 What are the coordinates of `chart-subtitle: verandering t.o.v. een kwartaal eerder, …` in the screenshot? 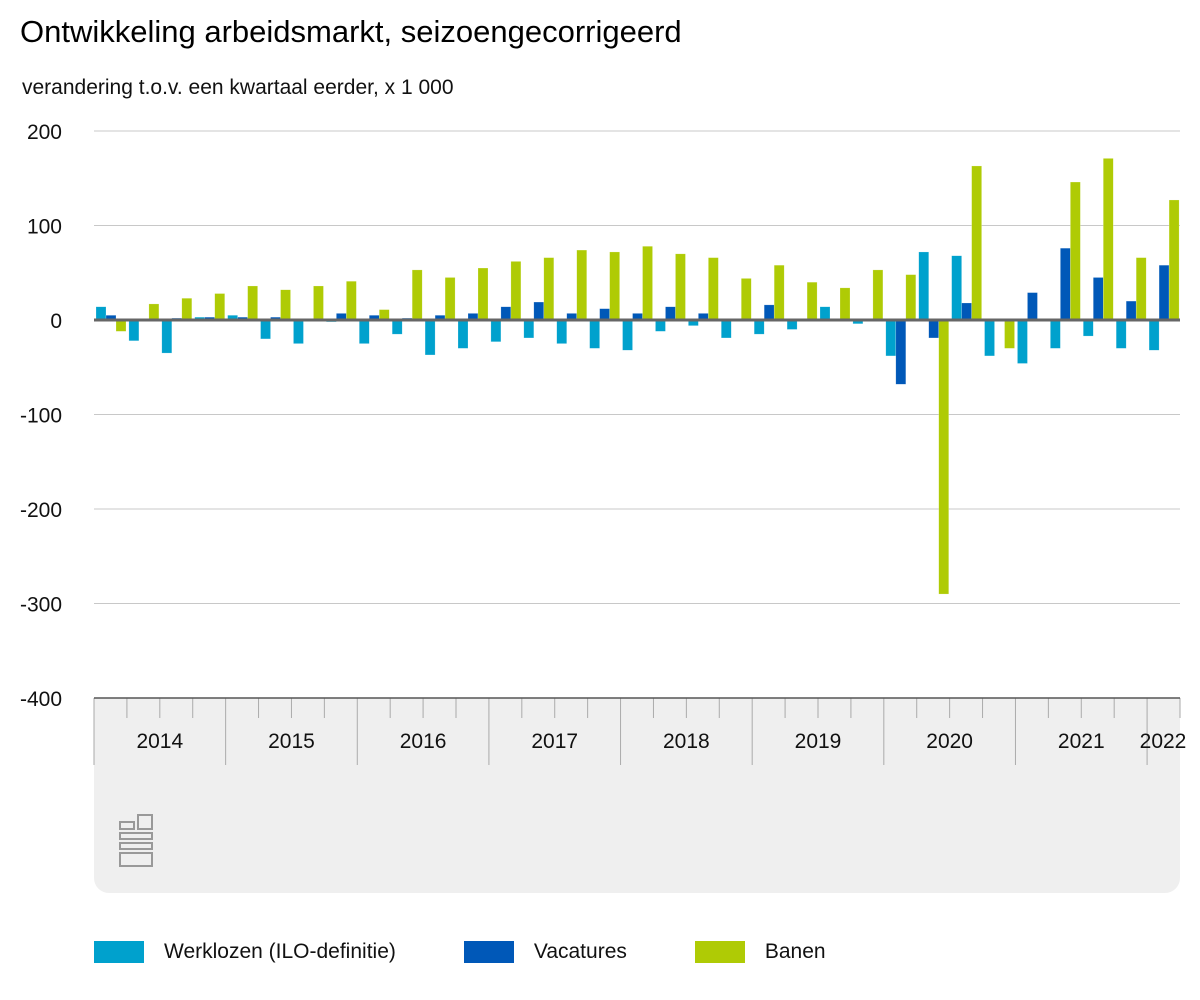 It's located at (238, 87).